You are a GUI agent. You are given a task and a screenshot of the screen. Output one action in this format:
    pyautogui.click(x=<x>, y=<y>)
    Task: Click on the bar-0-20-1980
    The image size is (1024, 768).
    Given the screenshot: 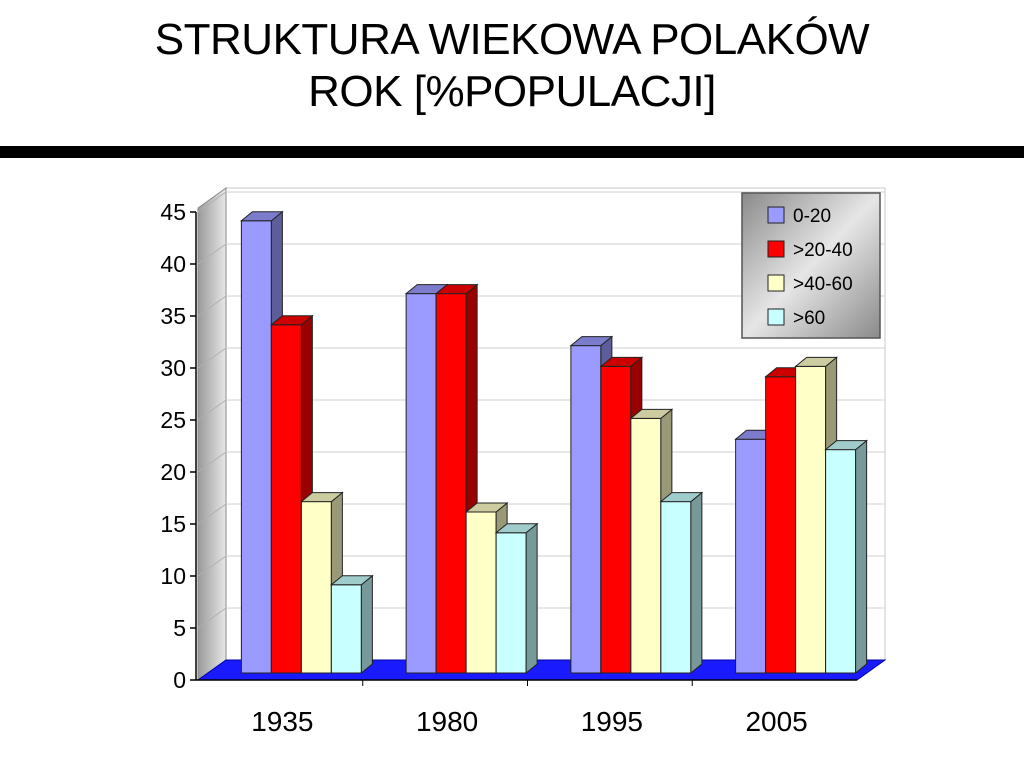 What is the action you would take?
    pyautogui.click(x=421, y=483)
    